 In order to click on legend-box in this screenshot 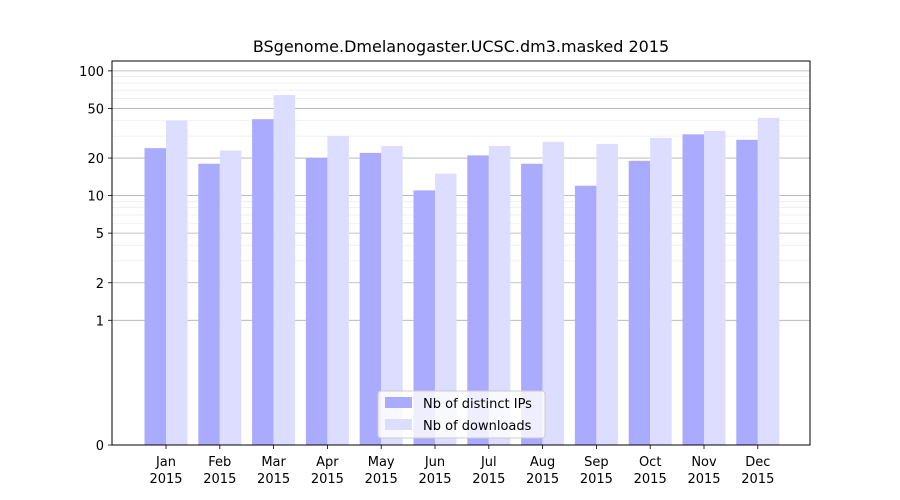, I will do `click(461, 414)`.